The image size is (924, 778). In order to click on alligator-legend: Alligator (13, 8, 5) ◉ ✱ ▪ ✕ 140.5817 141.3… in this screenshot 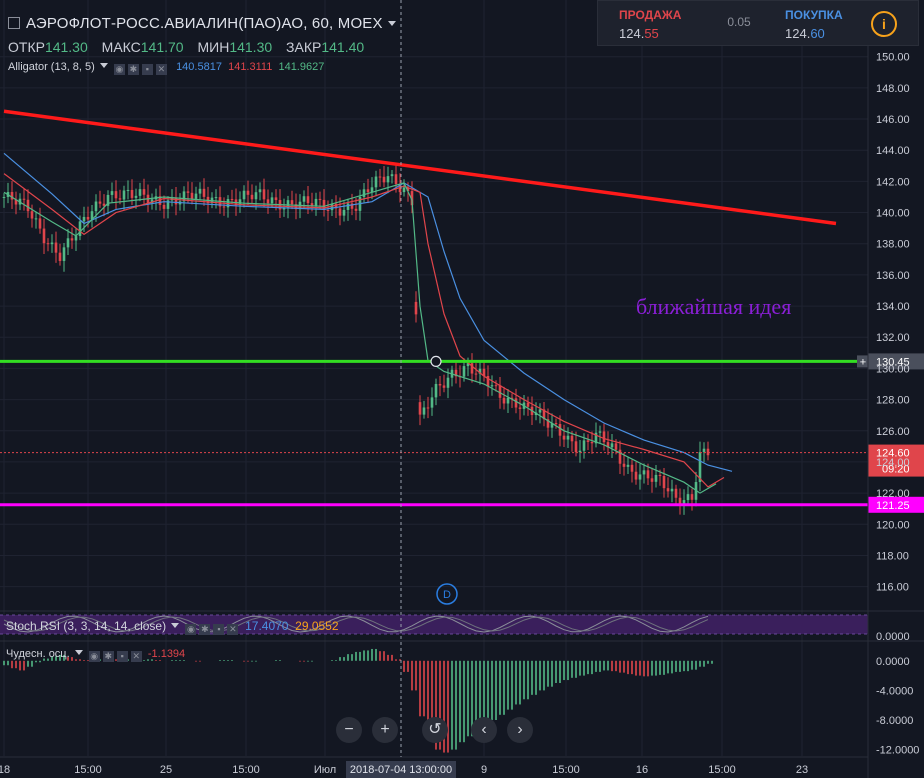, I will do `click(166, 68)`.